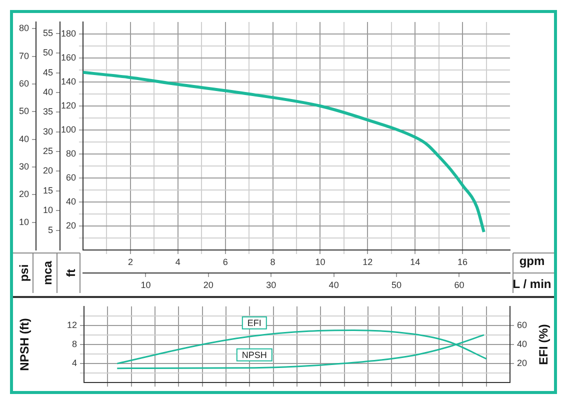 This screenshot has width=567, height=416. I want to click on y-tick-label: 12, so click(71, 325).